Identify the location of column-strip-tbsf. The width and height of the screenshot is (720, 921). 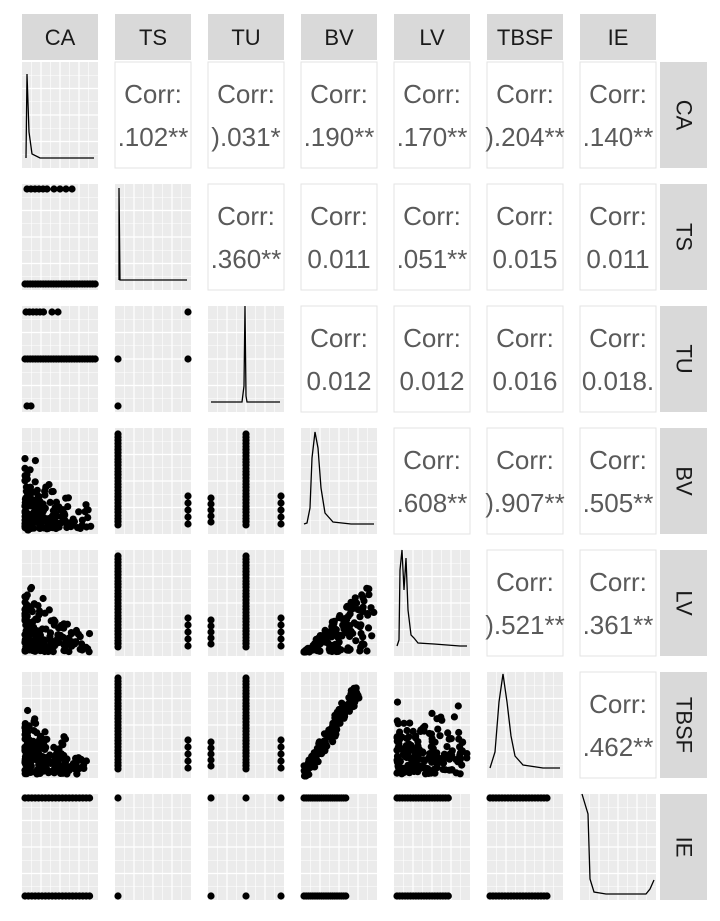
(525, 37).